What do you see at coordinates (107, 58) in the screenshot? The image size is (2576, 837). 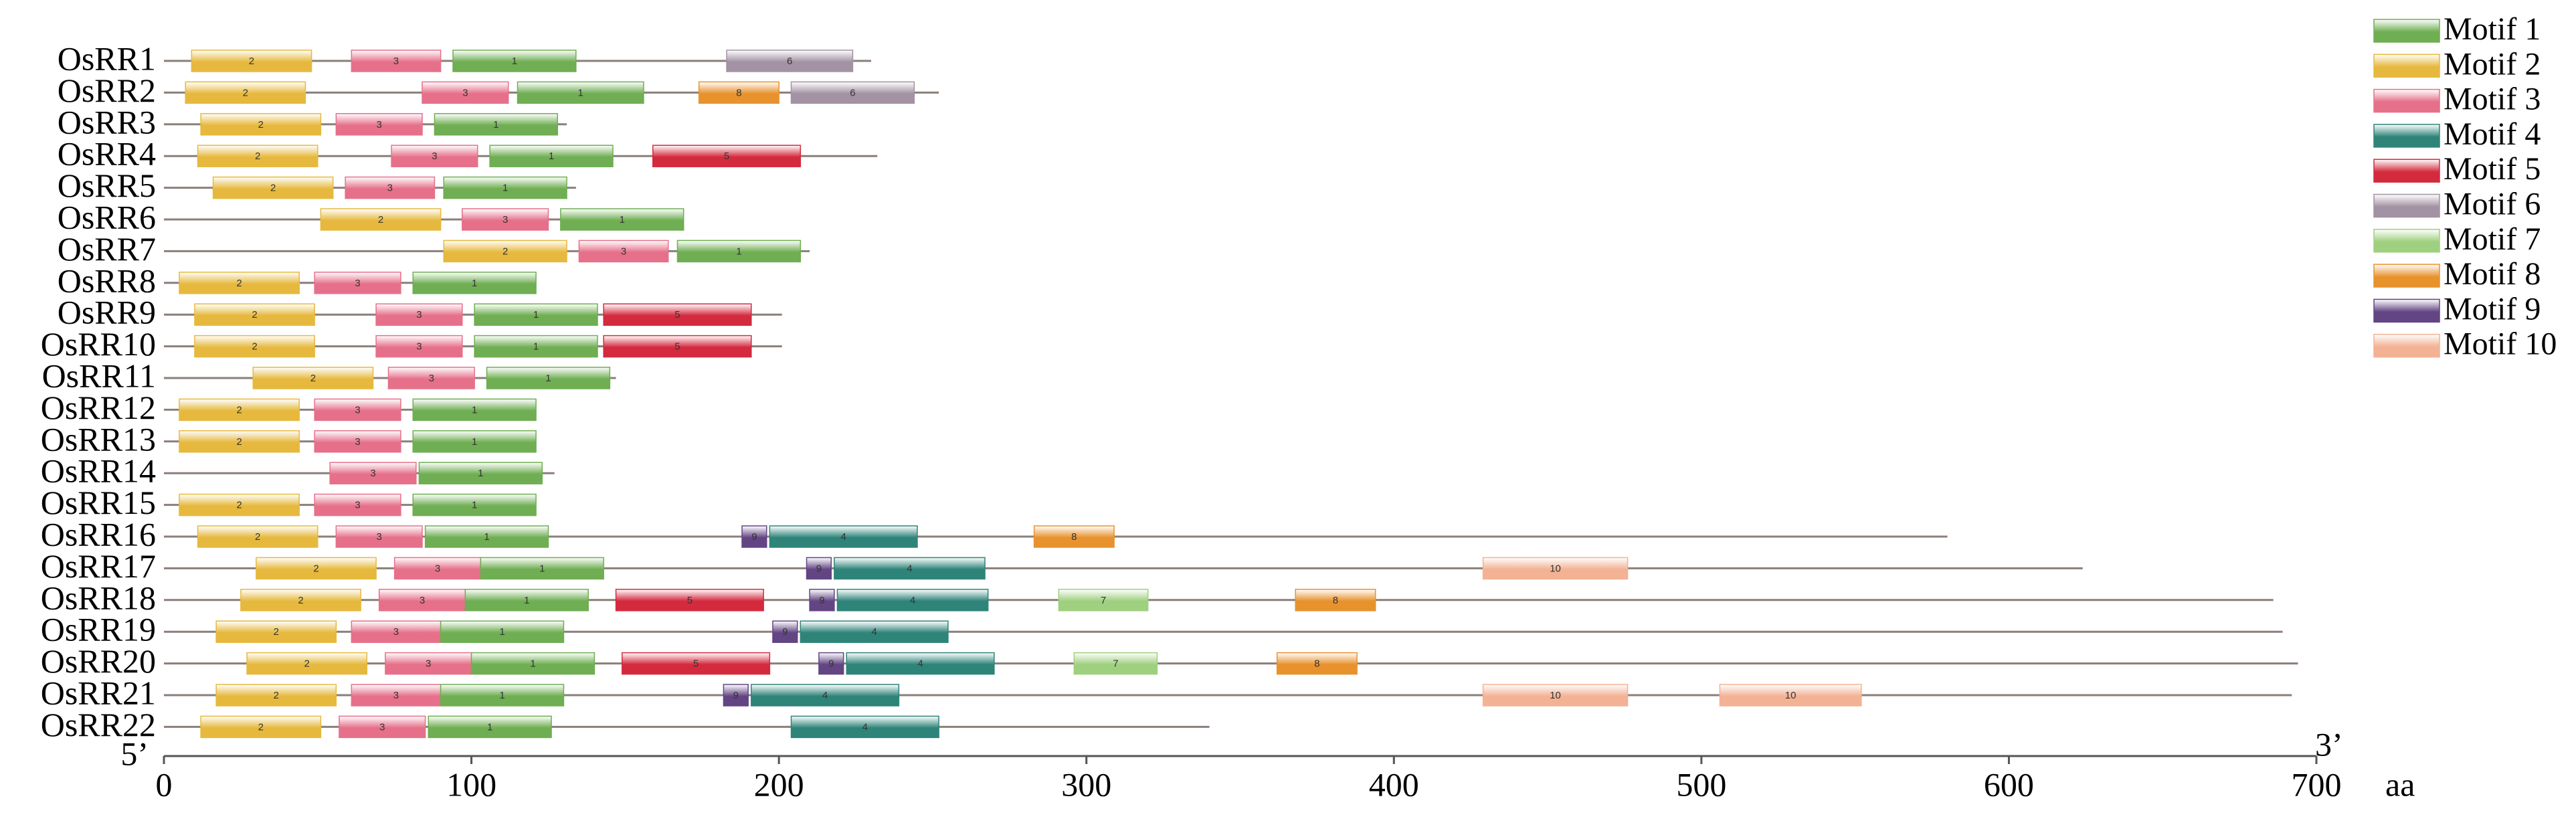 I see `gene-label: OsRR1` at bounding box center [107, 58].